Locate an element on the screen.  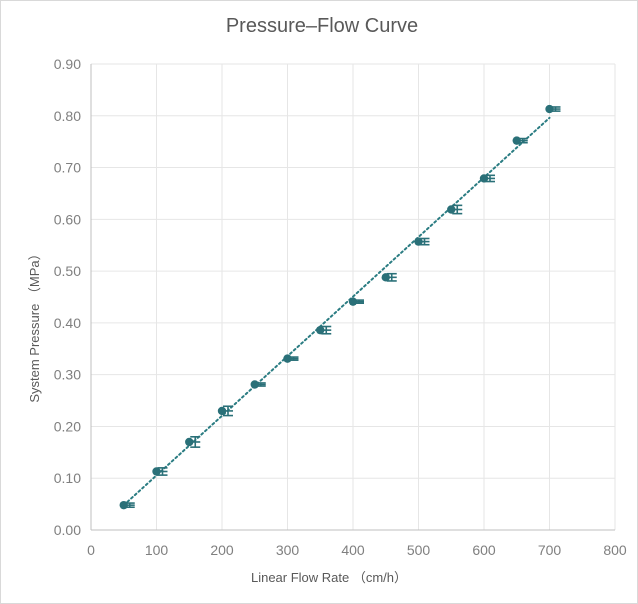
y-tick-label: 0.90 is located at coordinates (67, 64).